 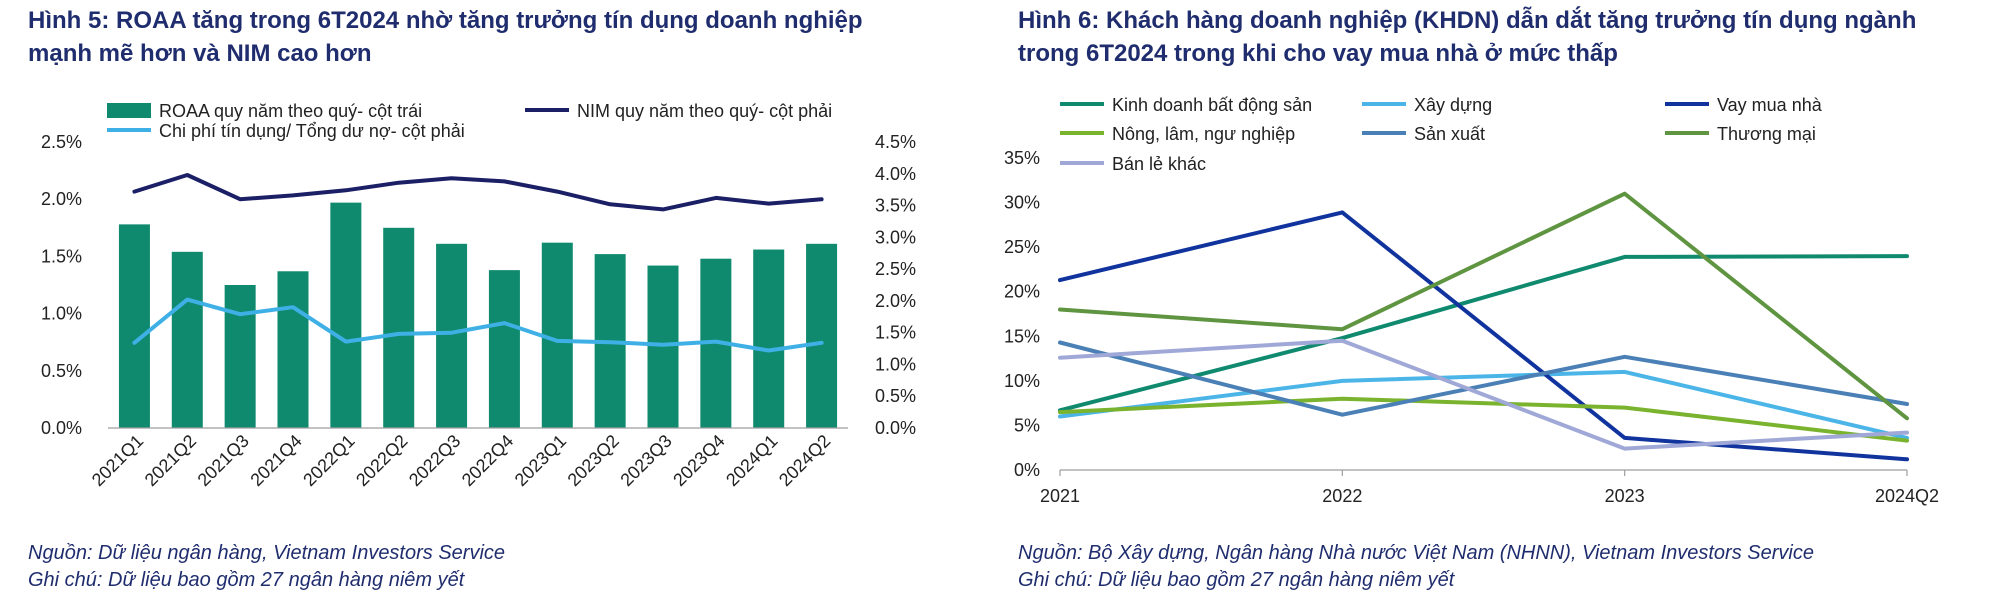 I want to click on y-left-tick-label: 0.0%, so click(x=61, y=428).